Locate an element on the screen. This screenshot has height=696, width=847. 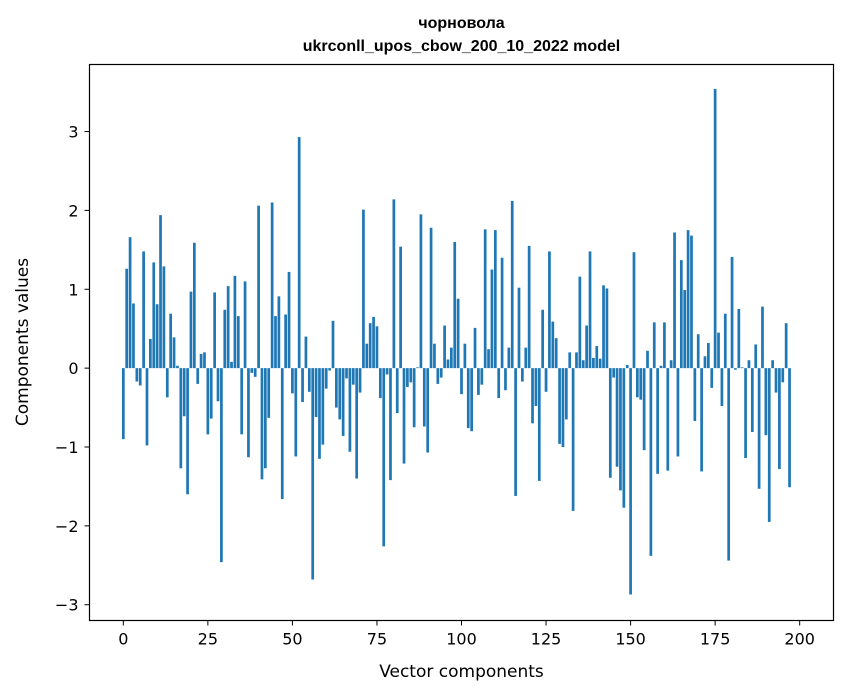
x-tick-label: 50 is located at coordinates (292, 639).